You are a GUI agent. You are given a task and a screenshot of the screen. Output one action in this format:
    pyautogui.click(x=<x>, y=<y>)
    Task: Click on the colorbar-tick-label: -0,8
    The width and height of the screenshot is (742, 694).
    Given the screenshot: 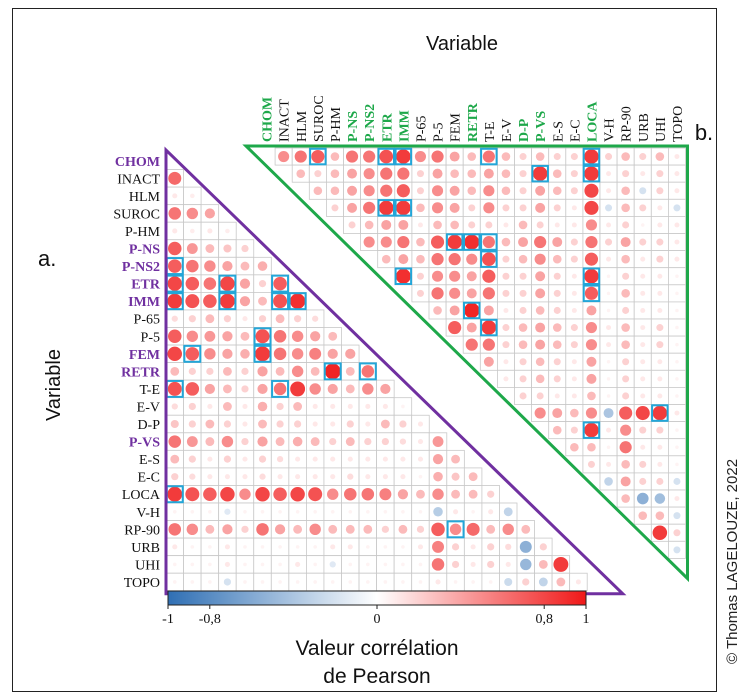 What is the action you would take?
    pyautogui.click(x=210, y=619)
    